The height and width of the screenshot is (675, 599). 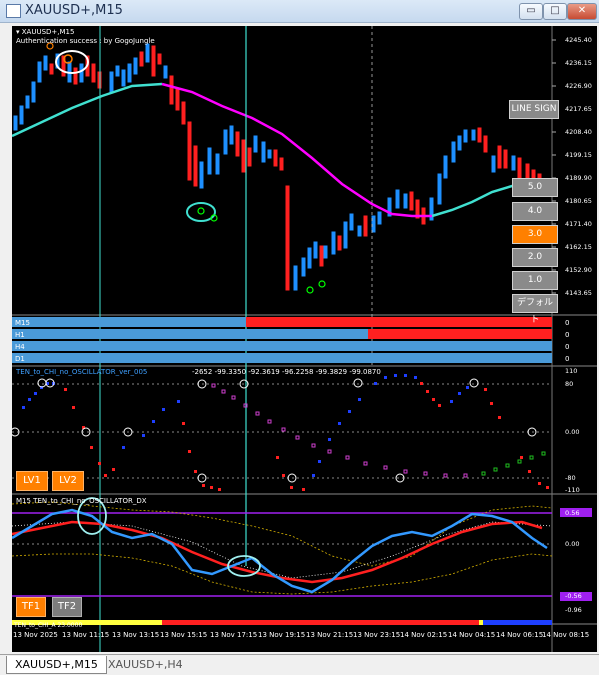 I want to click on time-label: 13 Nov 15:15, so click(x=184, y=635).